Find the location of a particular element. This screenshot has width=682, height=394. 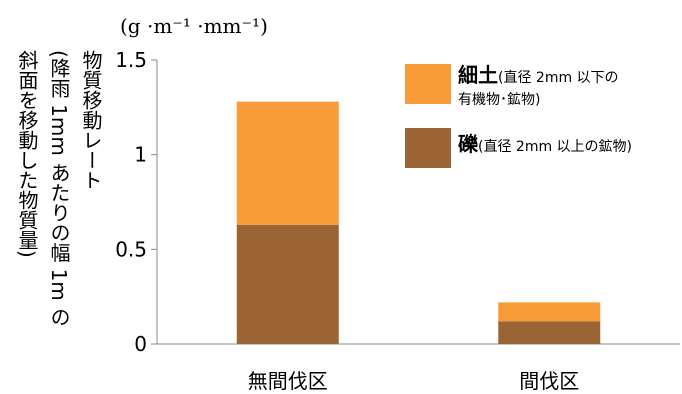

legend-fine-soil-detail-2: 有機物･鉱物) is located at coordinates (499, 100).